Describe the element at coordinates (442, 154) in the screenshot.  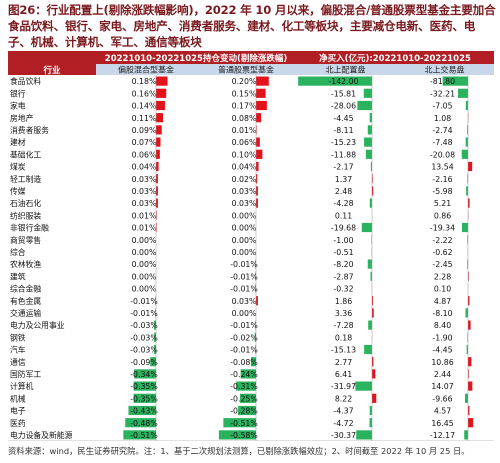
I see `value-label: -20.08` at that location.